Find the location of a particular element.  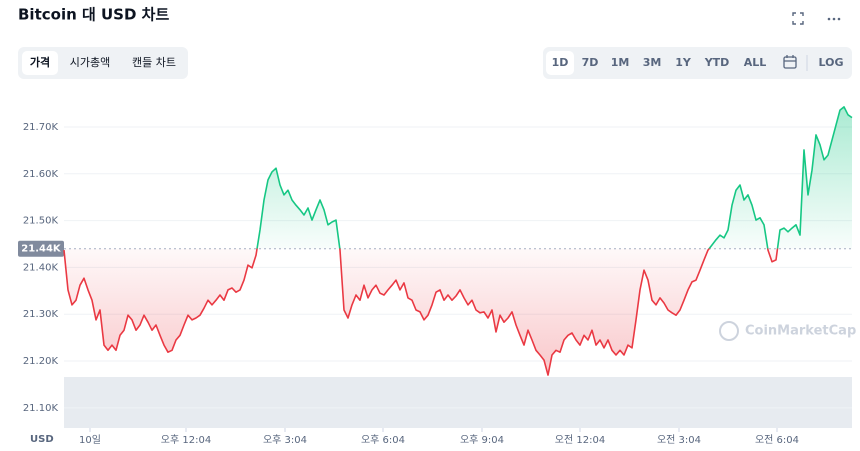

chart-title: Bitcoin 대 USD 차트 is located at coordinates (93, 15).